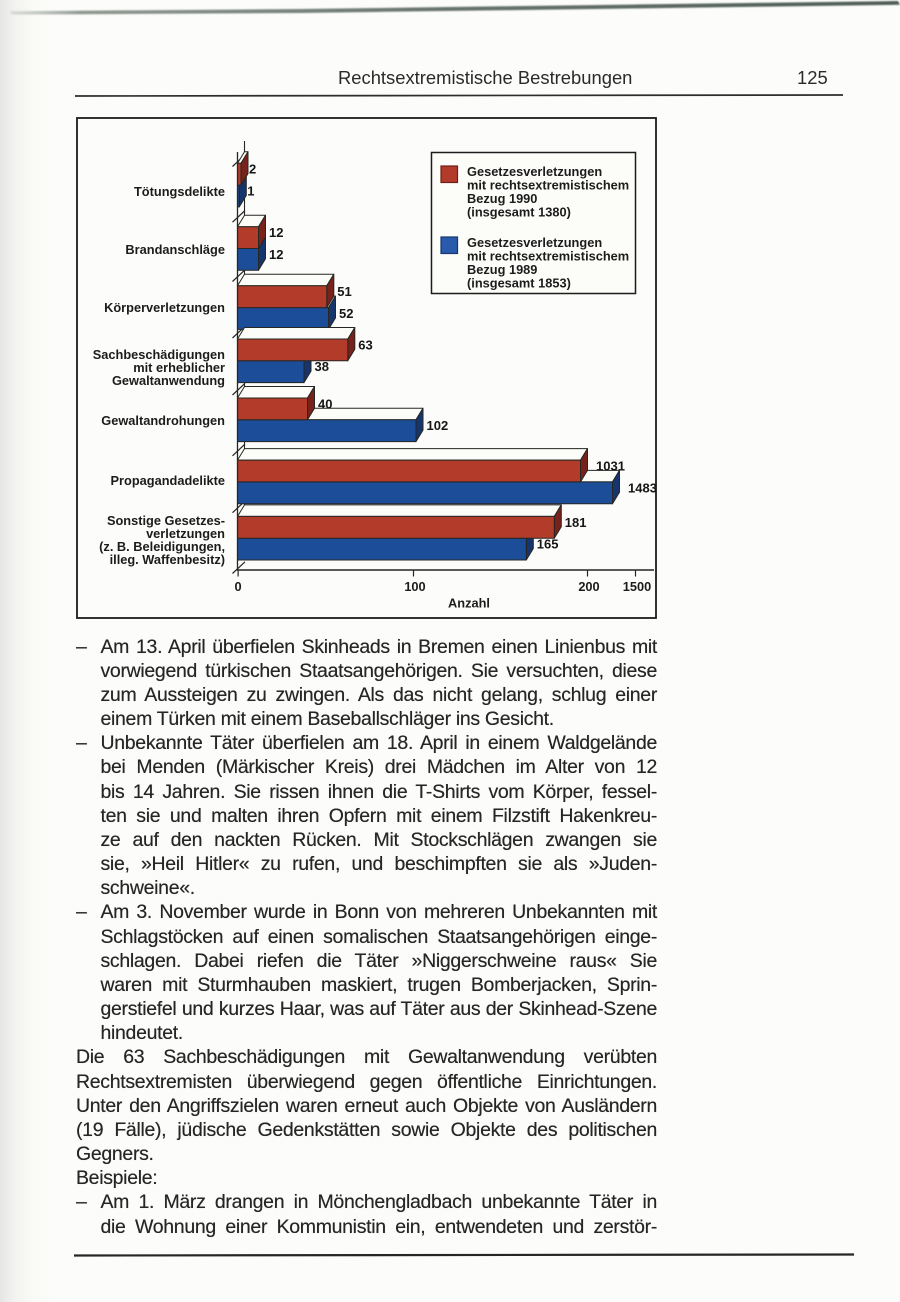  I want to click on svg-text: Sachbeschädigungen, so click(159, 354).